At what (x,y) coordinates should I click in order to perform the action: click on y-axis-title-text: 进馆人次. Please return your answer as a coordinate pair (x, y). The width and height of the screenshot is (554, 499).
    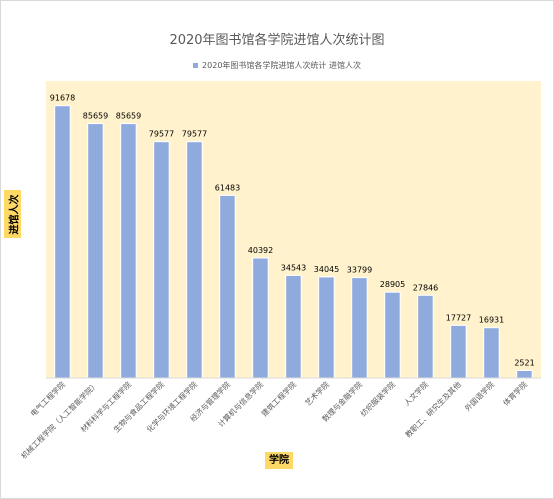
    Looking at the image, I should click on (14, 214).